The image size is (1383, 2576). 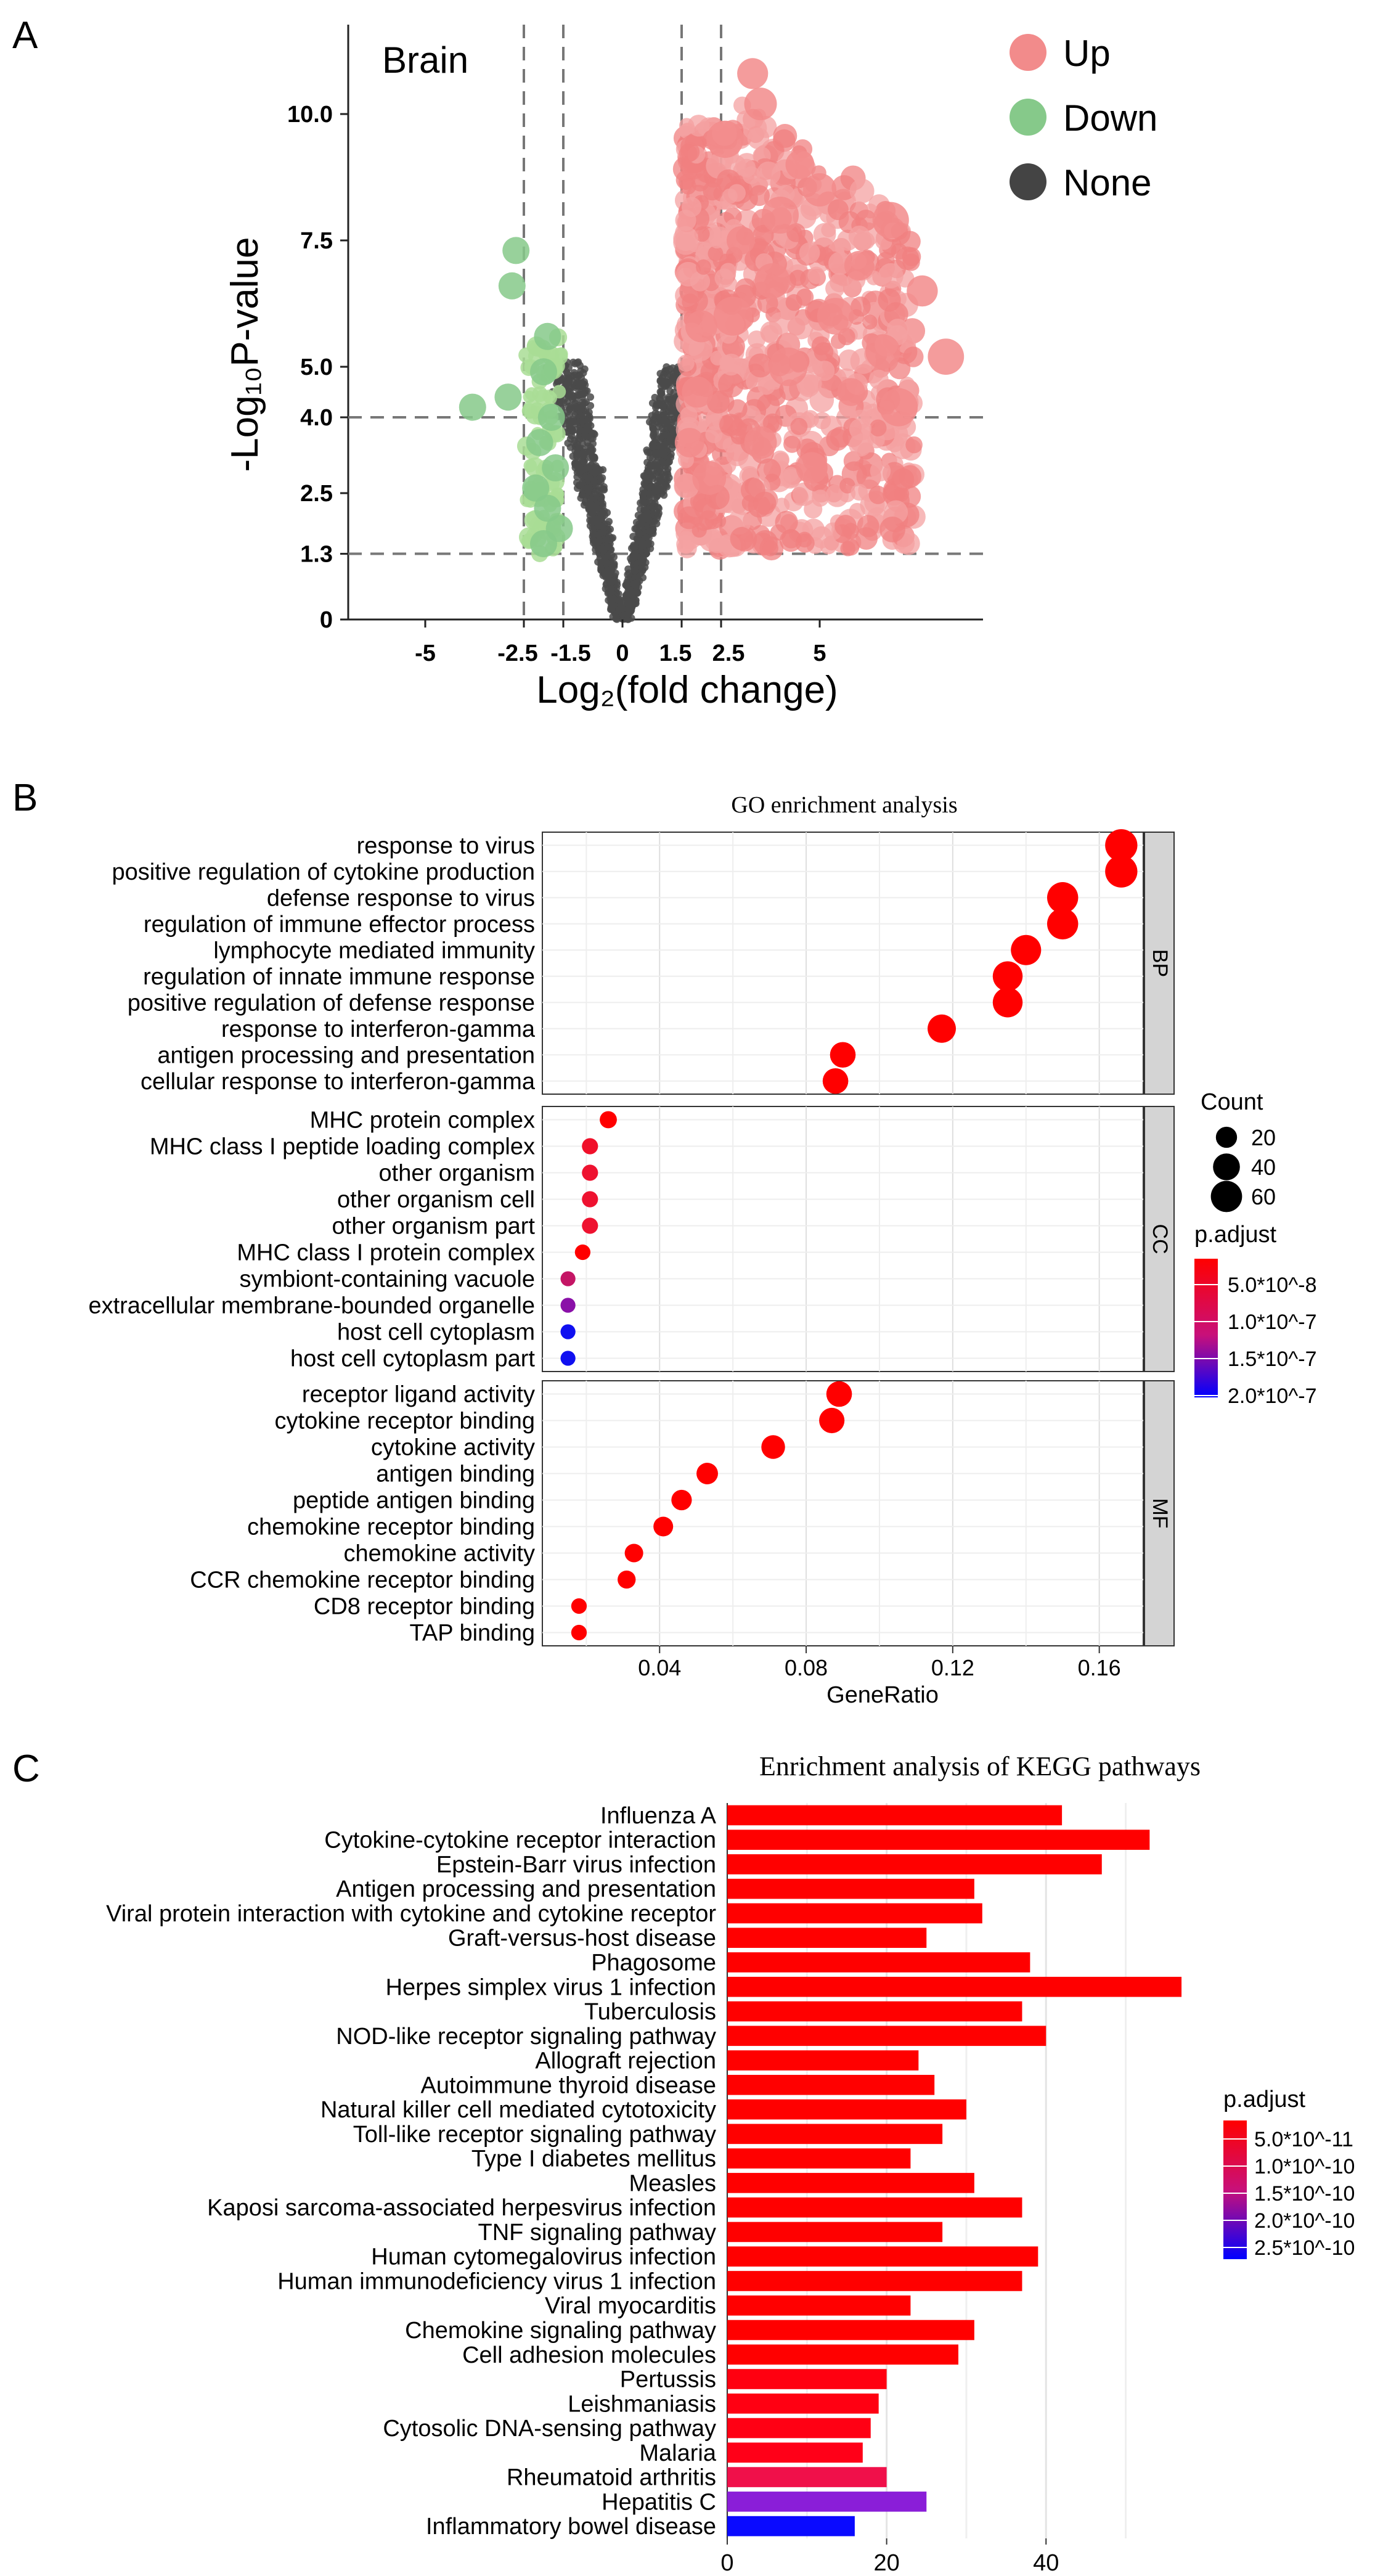 I want to click on go-term-label: MHC protein complex, so click(x=423, y=1121).